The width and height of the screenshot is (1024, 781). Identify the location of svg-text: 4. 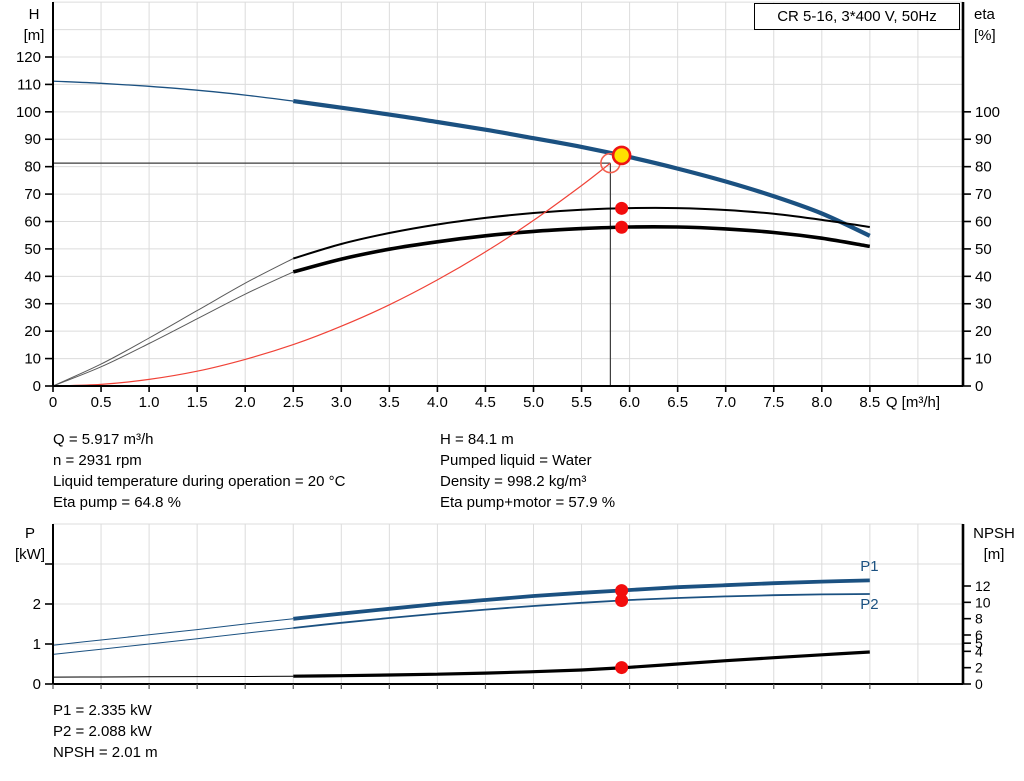
(979, 651).